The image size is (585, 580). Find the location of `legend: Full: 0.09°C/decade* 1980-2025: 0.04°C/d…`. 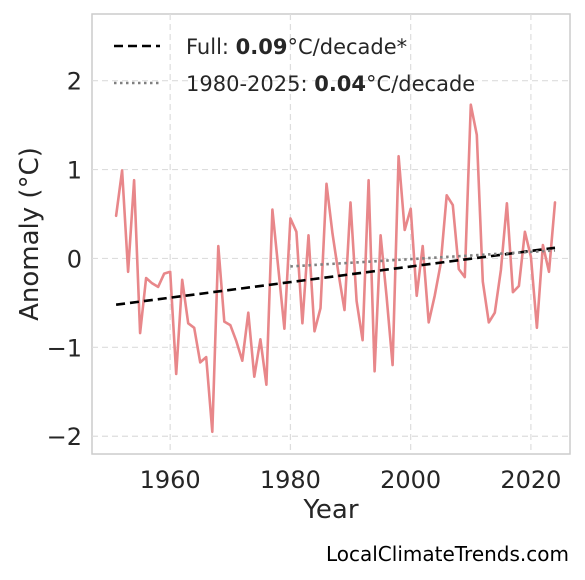

legend: Full: 0.09°C/decade* 1980-2025: 0.04°C/d… is located at coordinates (294, 65).